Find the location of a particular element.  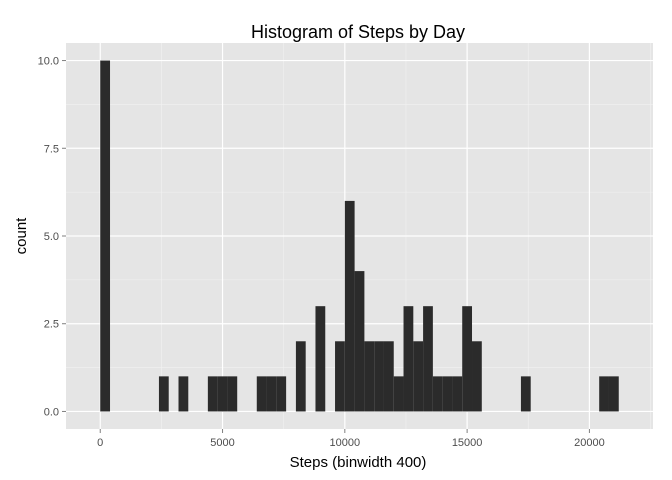

y-tick-label: 7.5 is located at coordinates (51, 149).